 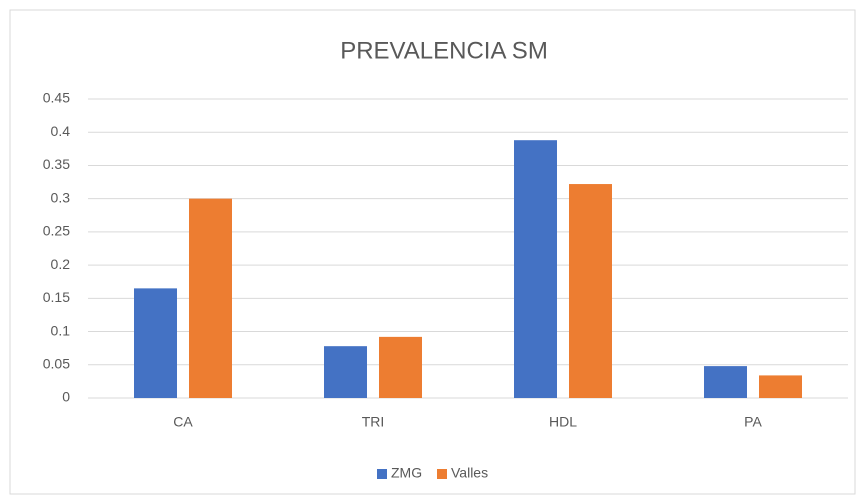 I want to click on x-tick-label: HDL, so click(x=563, y=422).